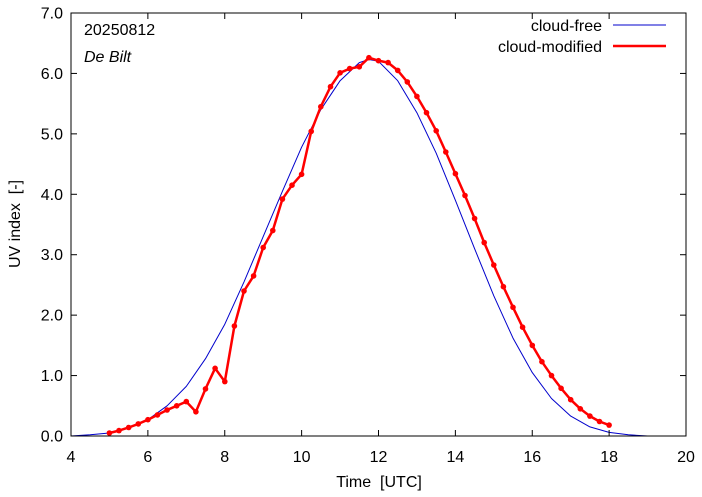 The height and width of the screenshot is (497, 702). I want to click on x-tick-label: 4, so click(71, 457).